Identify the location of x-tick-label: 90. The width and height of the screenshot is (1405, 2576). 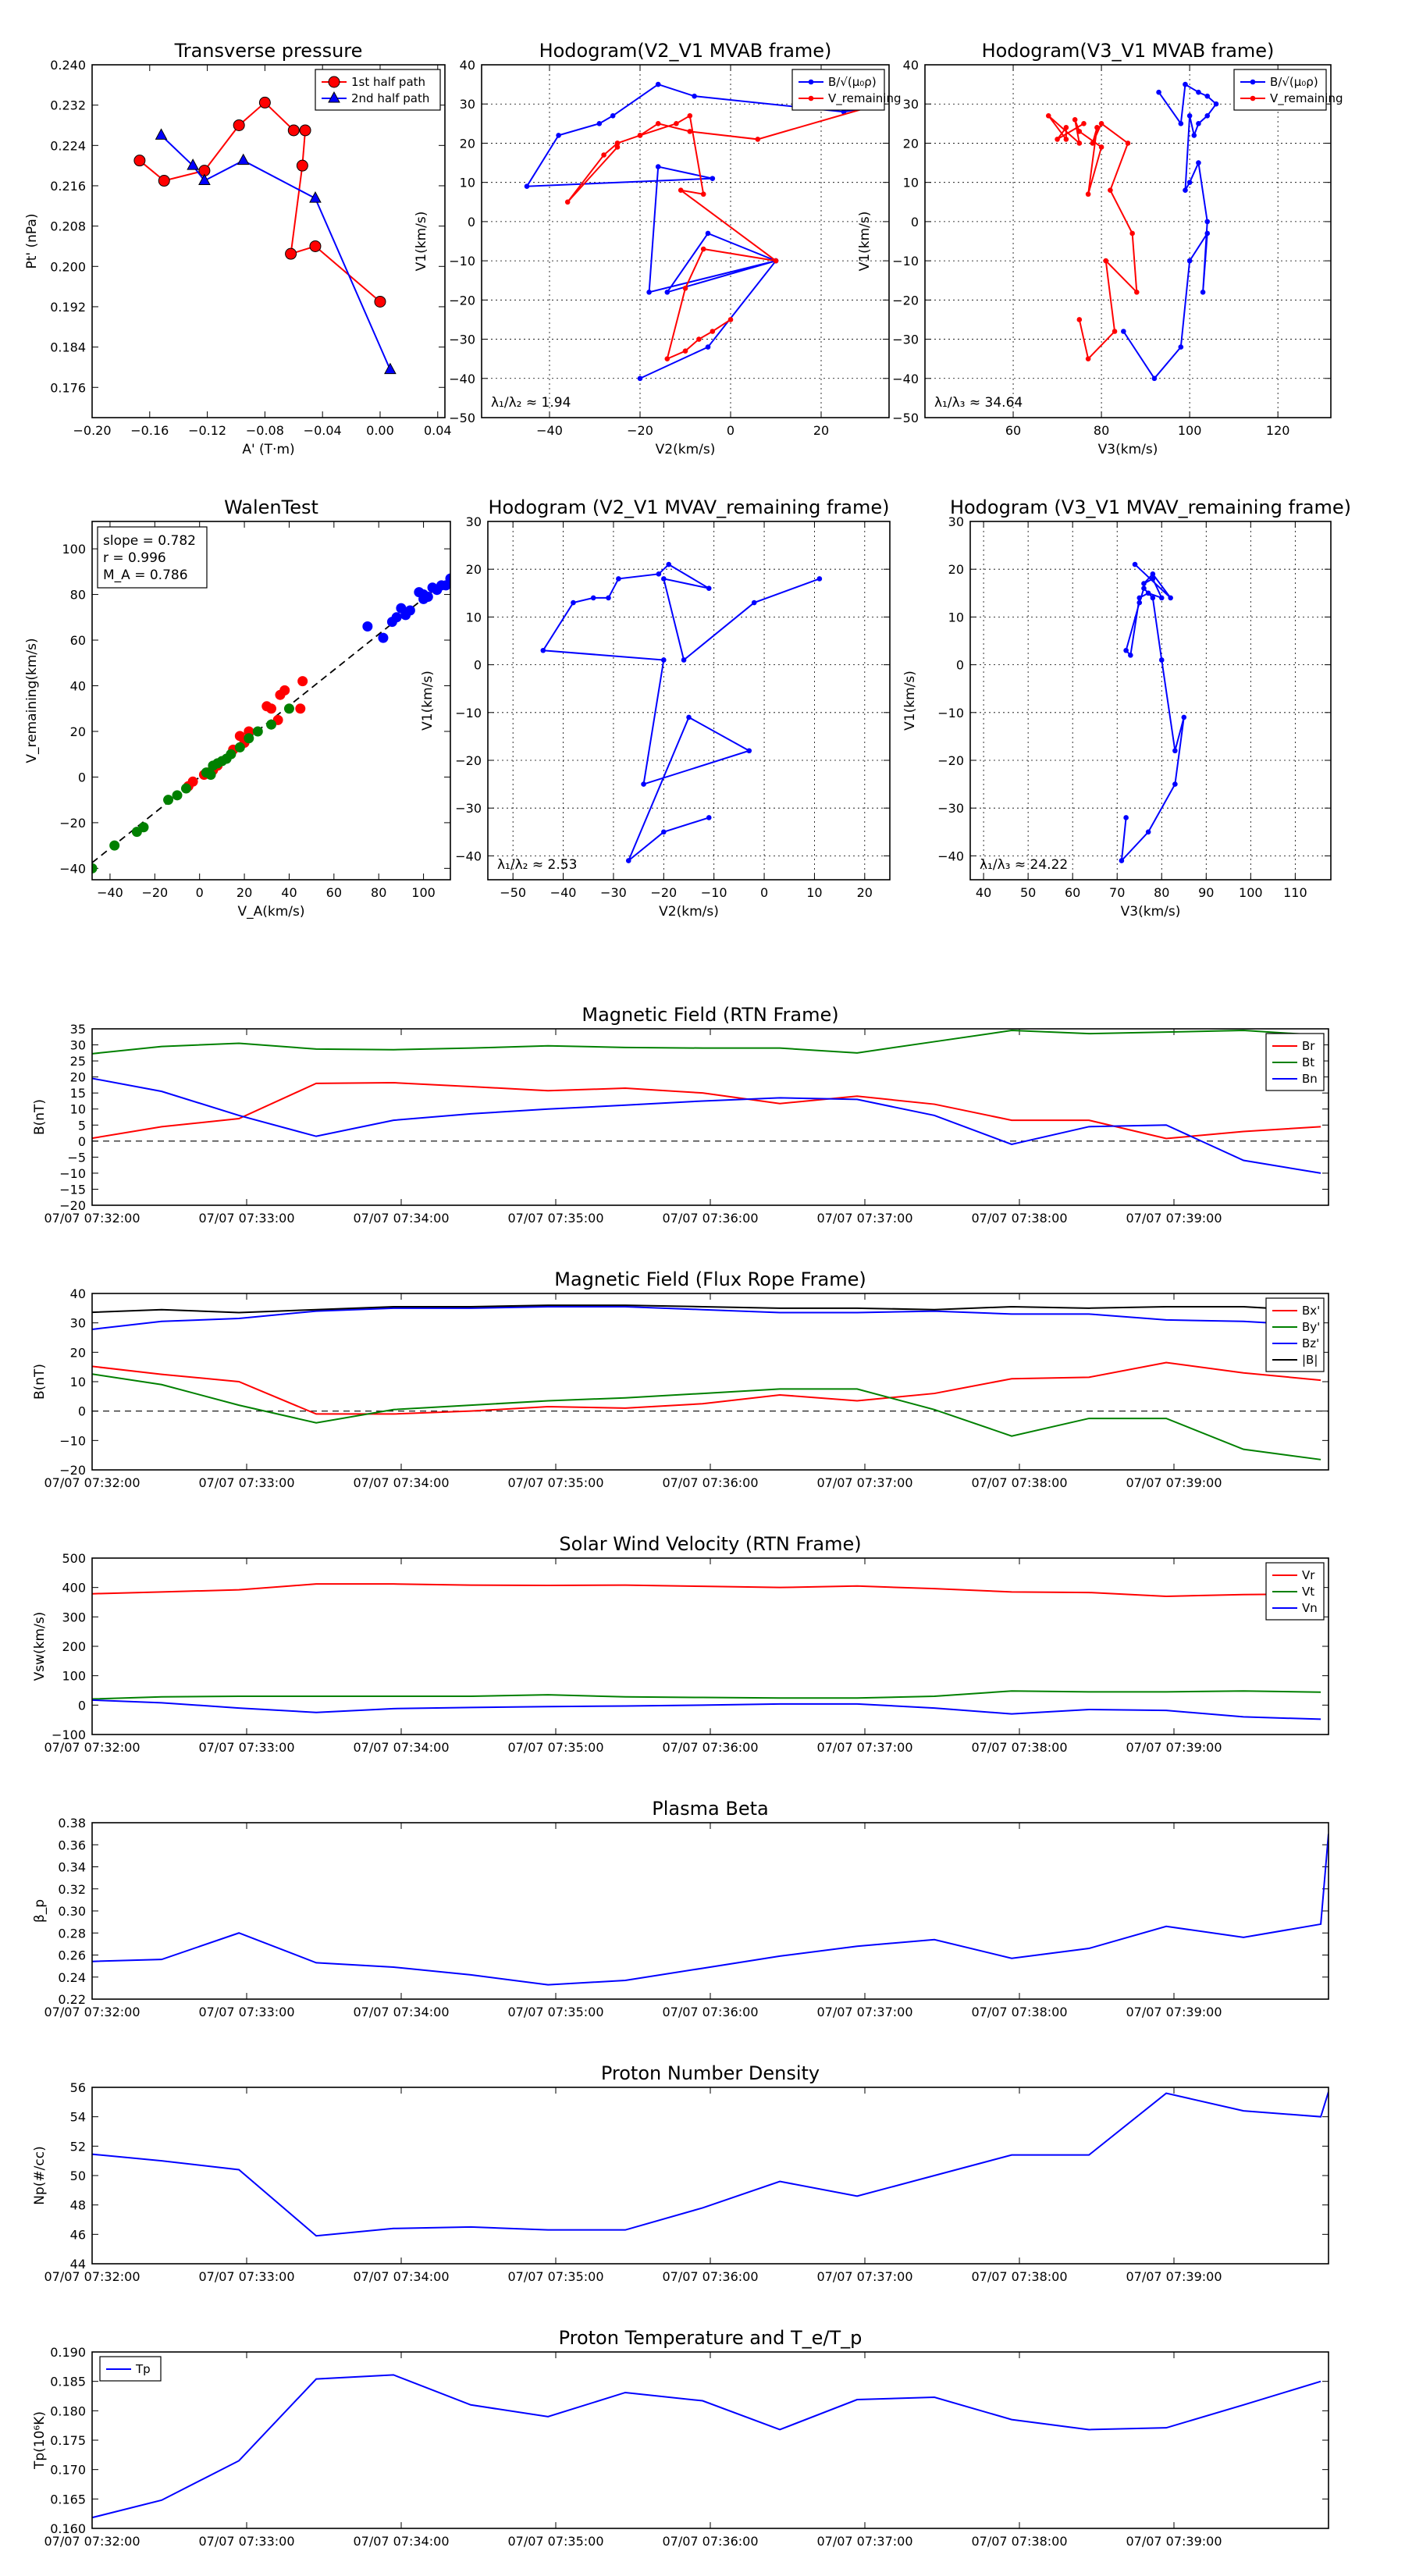
(1206, 892).